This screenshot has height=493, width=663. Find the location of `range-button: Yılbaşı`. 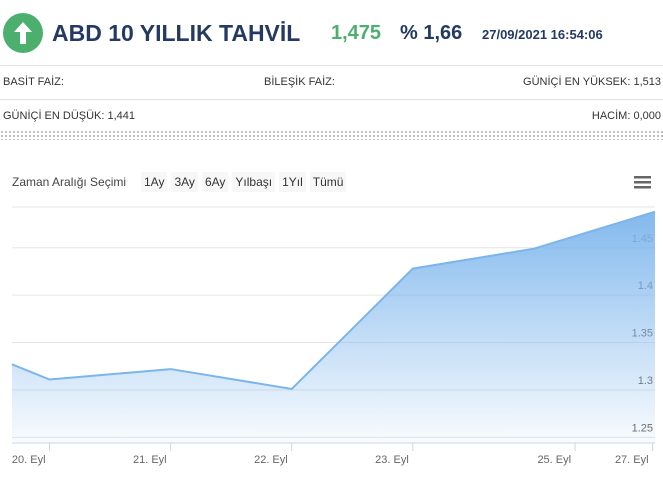

range-button: Yılbaşı is located at coordinates (254, 182).